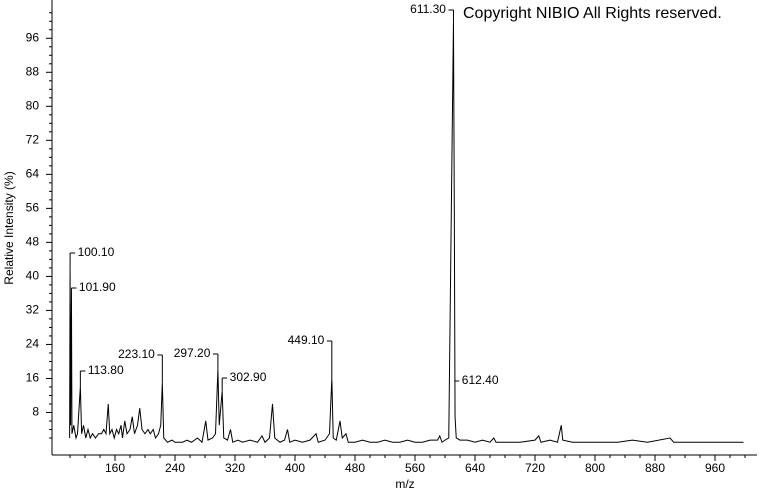 The width and height of the screenshot is (760, 492). Describe the element at coordinates (192, 353) in the screenshot. I see `peak-label: 297.20` at that location.